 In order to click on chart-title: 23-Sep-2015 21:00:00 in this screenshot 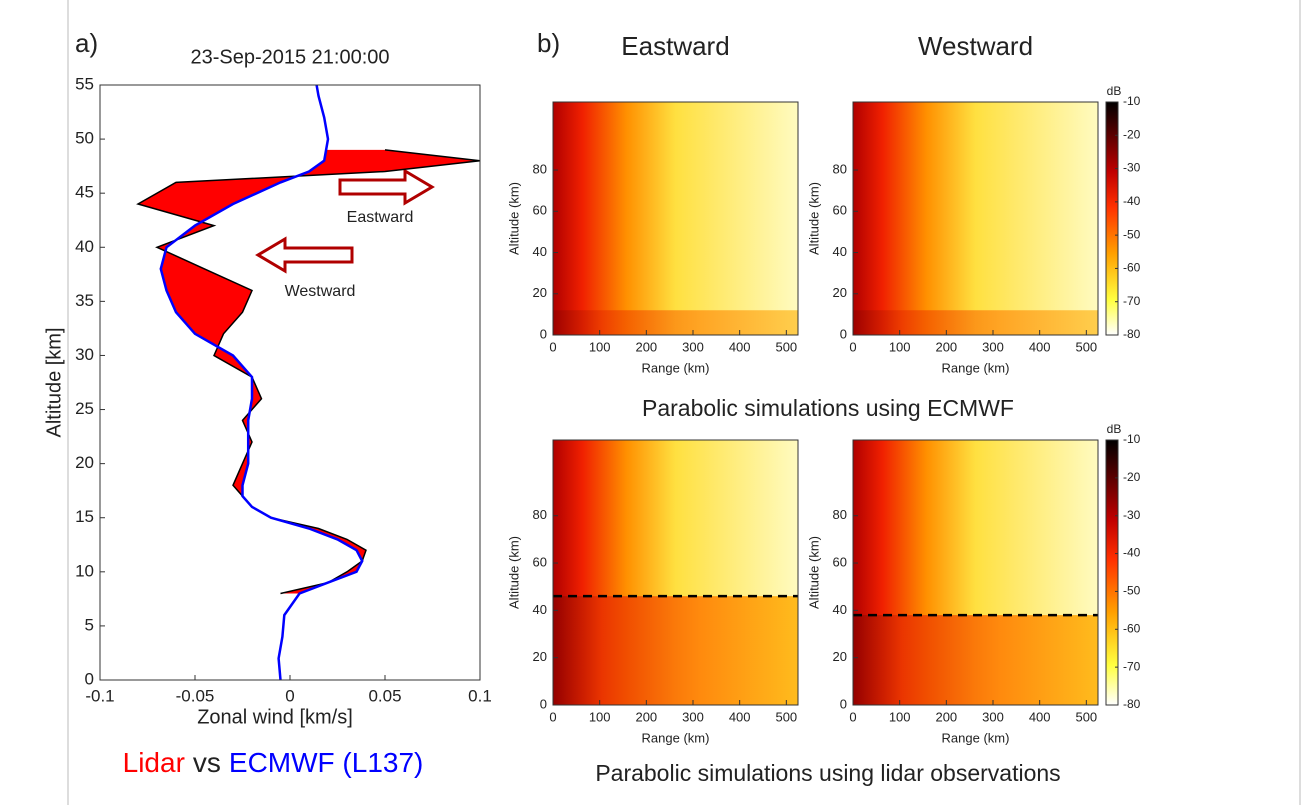, I will do `click(289, 57)`.